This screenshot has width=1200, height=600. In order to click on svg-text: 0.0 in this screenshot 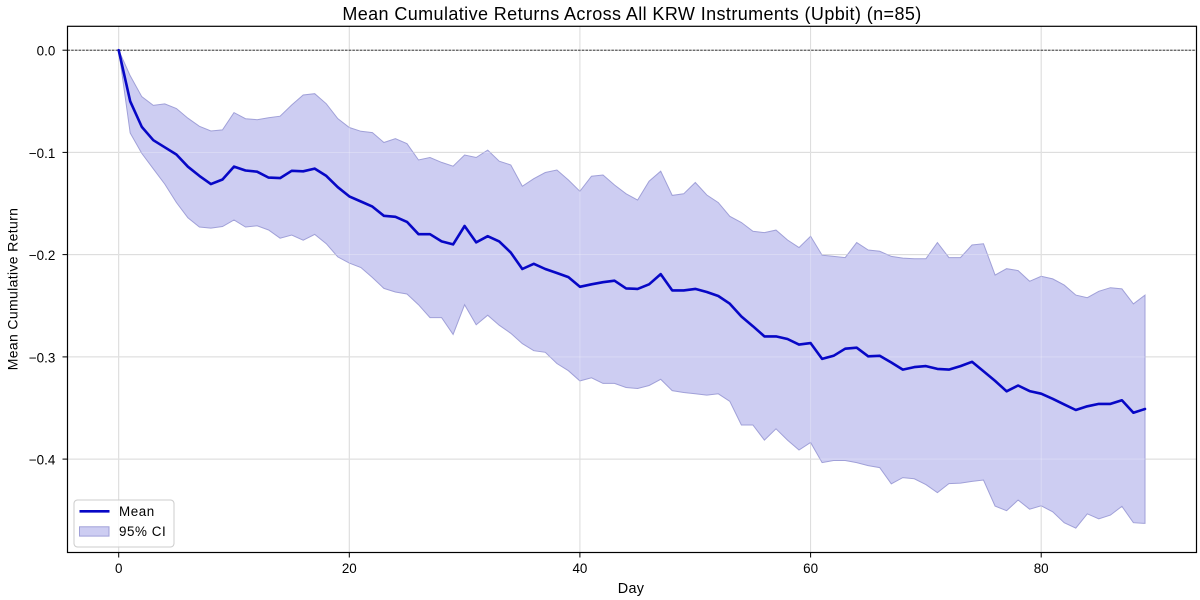, I will do `click(46, 51)`.